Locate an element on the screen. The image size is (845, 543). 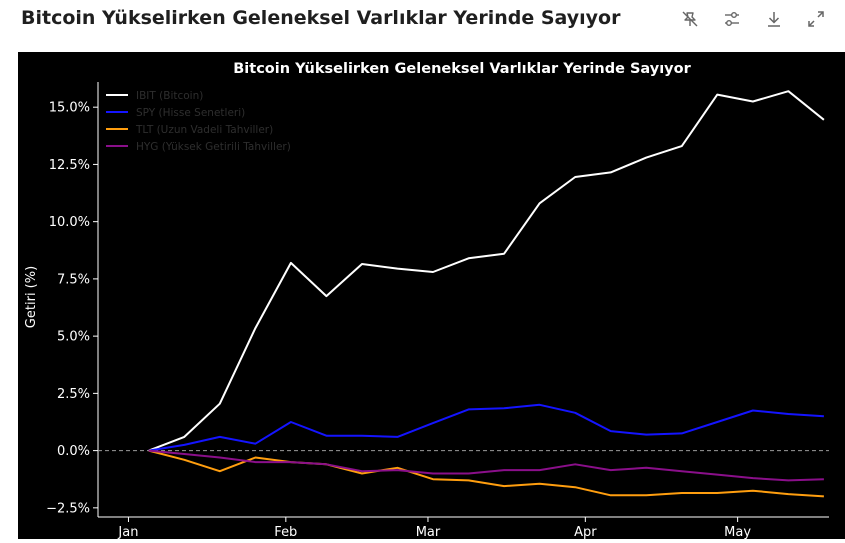
y-tick-label: −2.5% is located at coordinates (68, 508).